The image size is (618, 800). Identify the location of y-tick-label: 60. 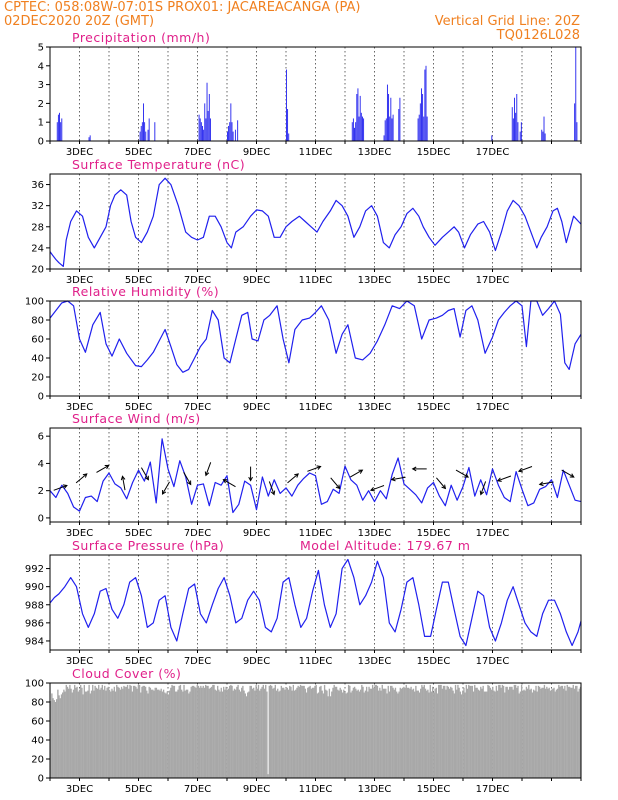
(37, 340).